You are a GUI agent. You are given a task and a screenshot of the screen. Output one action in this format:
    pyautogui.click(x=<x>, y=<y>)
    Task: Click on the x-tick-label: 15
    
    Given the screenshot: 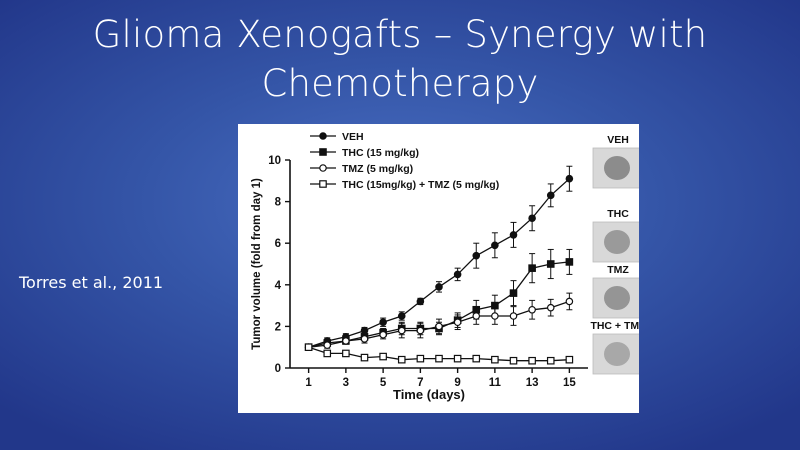 What is the action you would take?
    pyautogui.click(x=569, y=383)
    